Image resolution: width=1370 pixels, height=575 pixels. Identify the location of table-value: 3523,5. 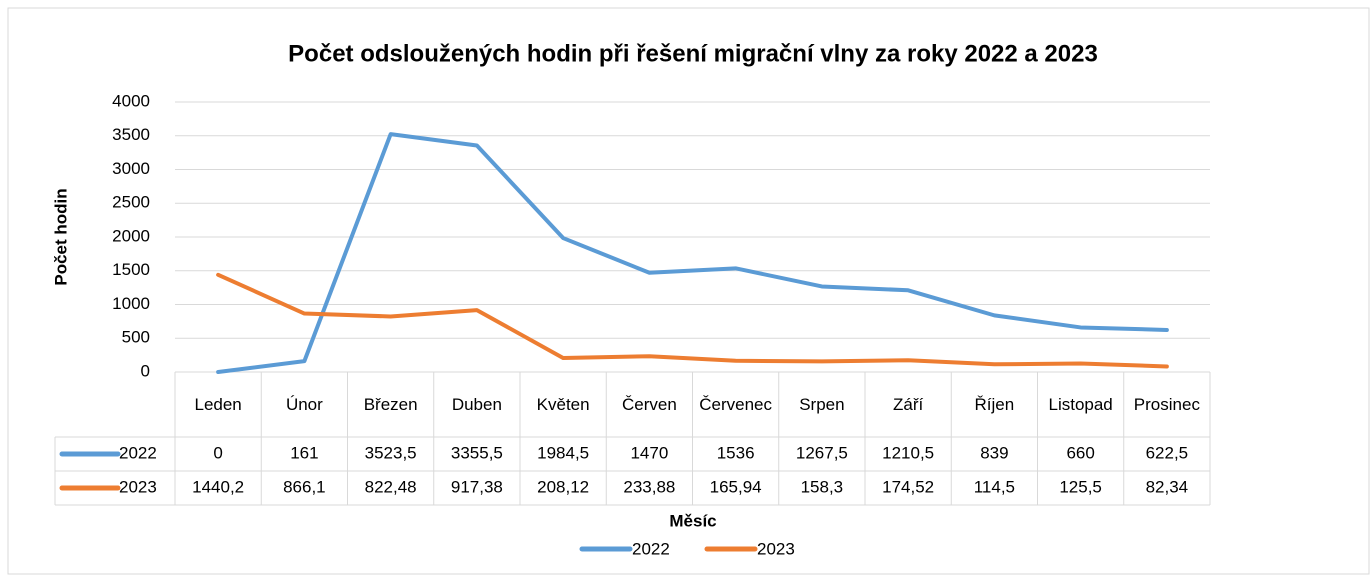
(391, 452).